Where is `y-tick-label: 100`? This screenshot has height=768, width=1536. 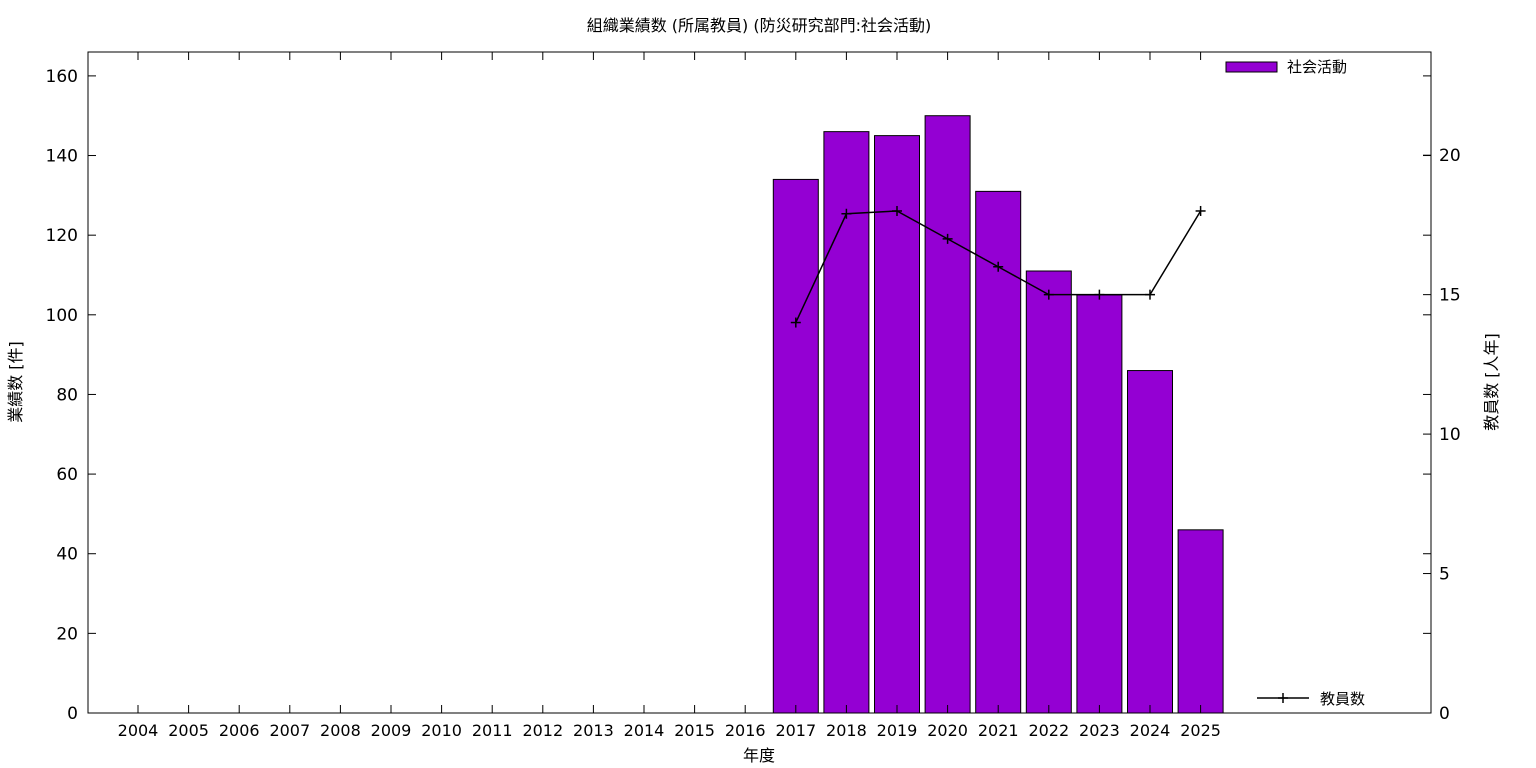
y-tick-label: 100 is located at coordinates (62, 316).